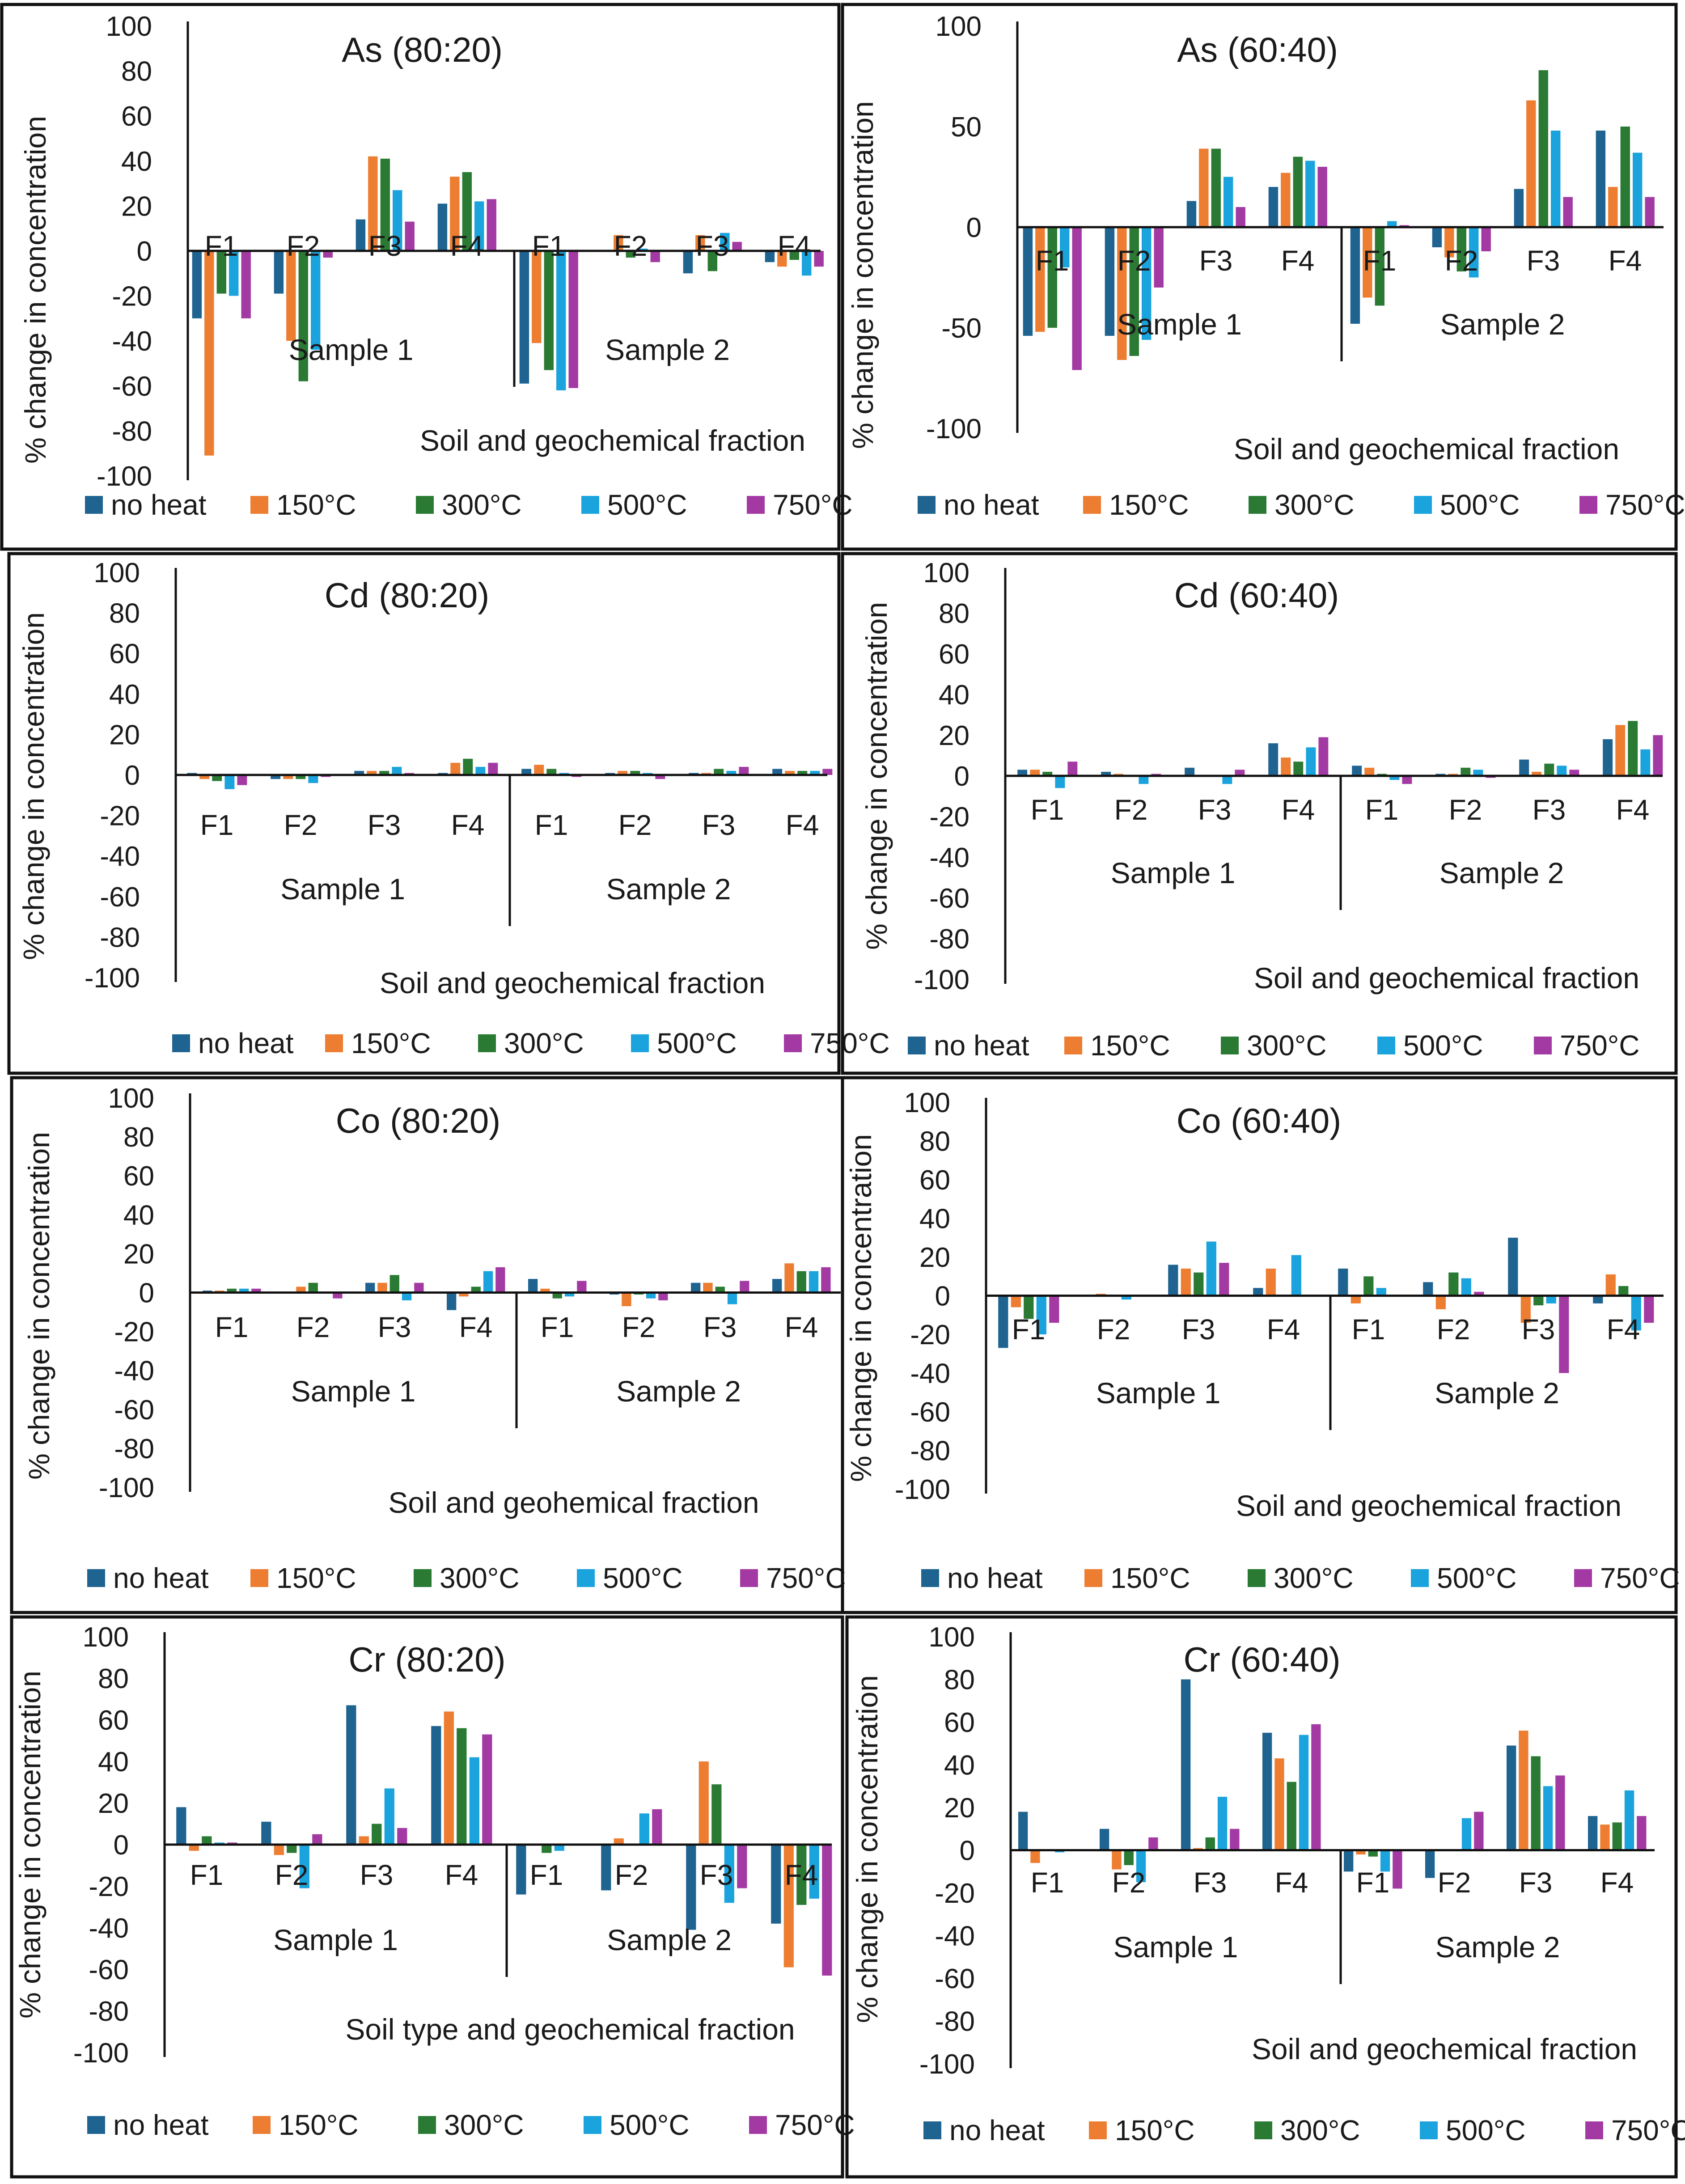 Image resolution: width=1685 pixels, height=2184 pixels. Describe the element at coordinates (134, 1449) in the screenshot. I see `y-tick-label: -80` at that location.